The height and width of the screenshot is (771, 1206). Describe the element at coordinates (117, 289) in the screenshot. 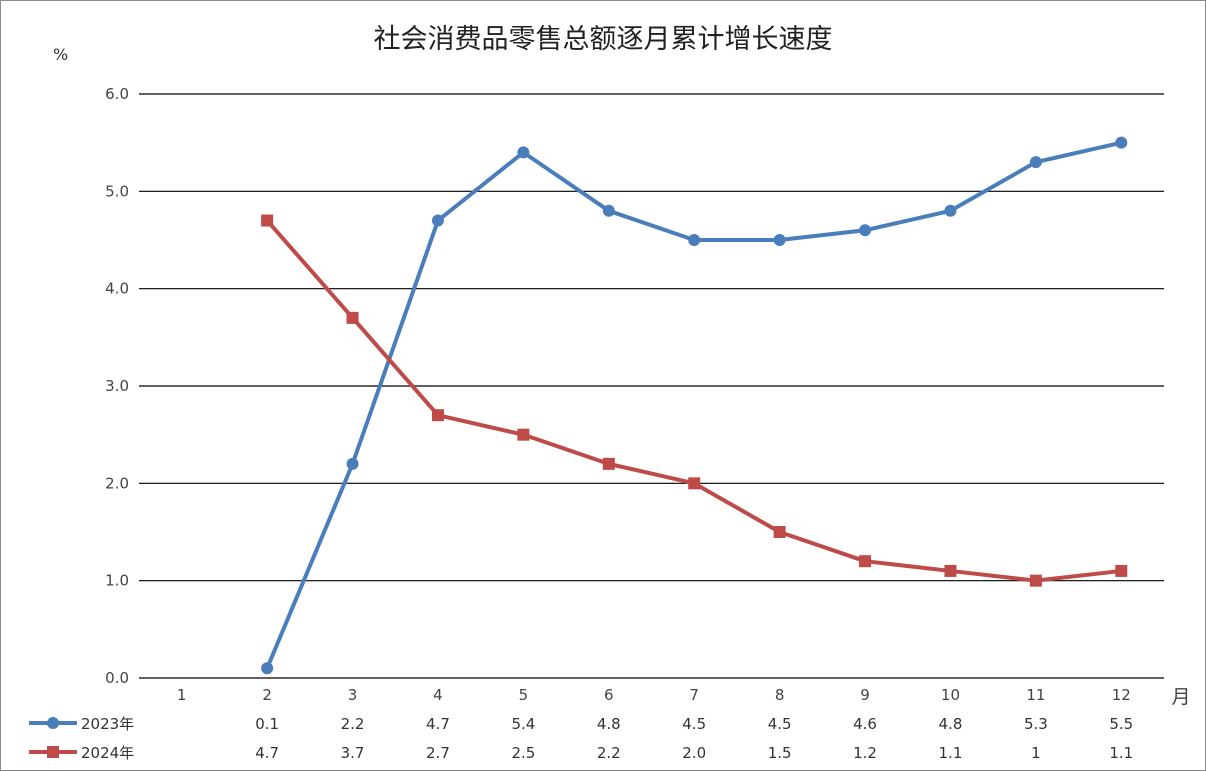

I see `y-tick-label: 4.0` at that location.